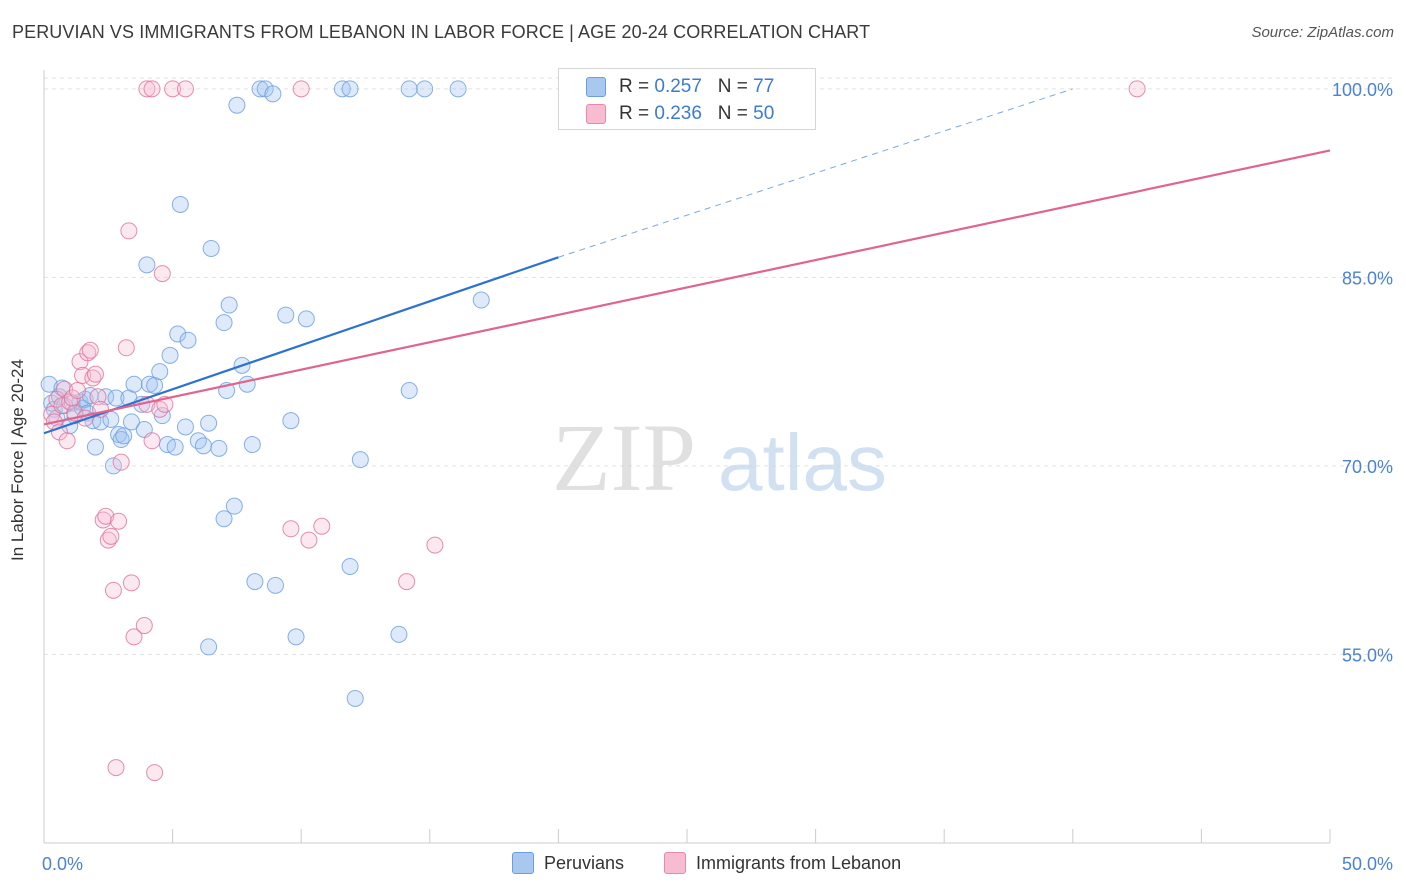 This screenshot has height=892, width=1406. Describe the element at coordinates (764, 86) in the screenshot. I see `n-value: 77` at that location.